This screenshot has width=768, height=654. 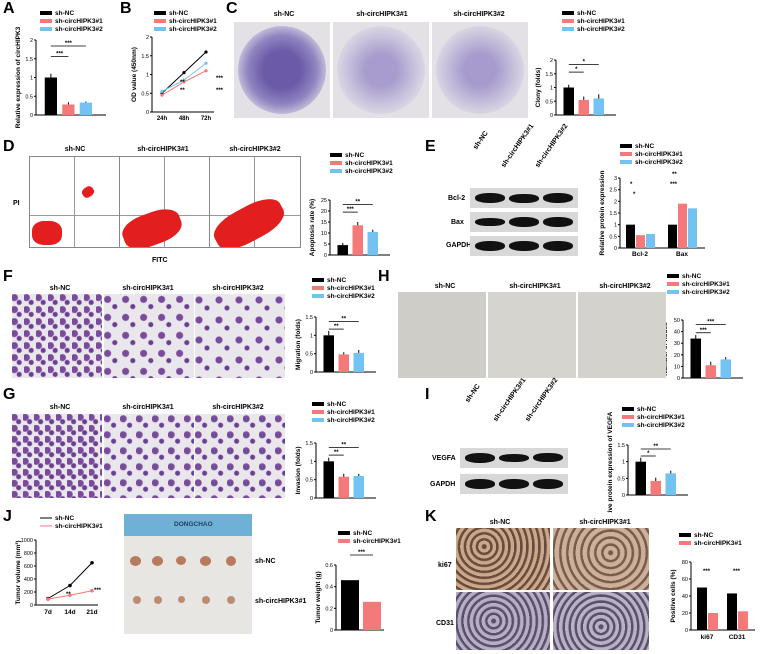 I want to click on chart-c-legend-label-0: sh-NC, so click(x=586, y=13).